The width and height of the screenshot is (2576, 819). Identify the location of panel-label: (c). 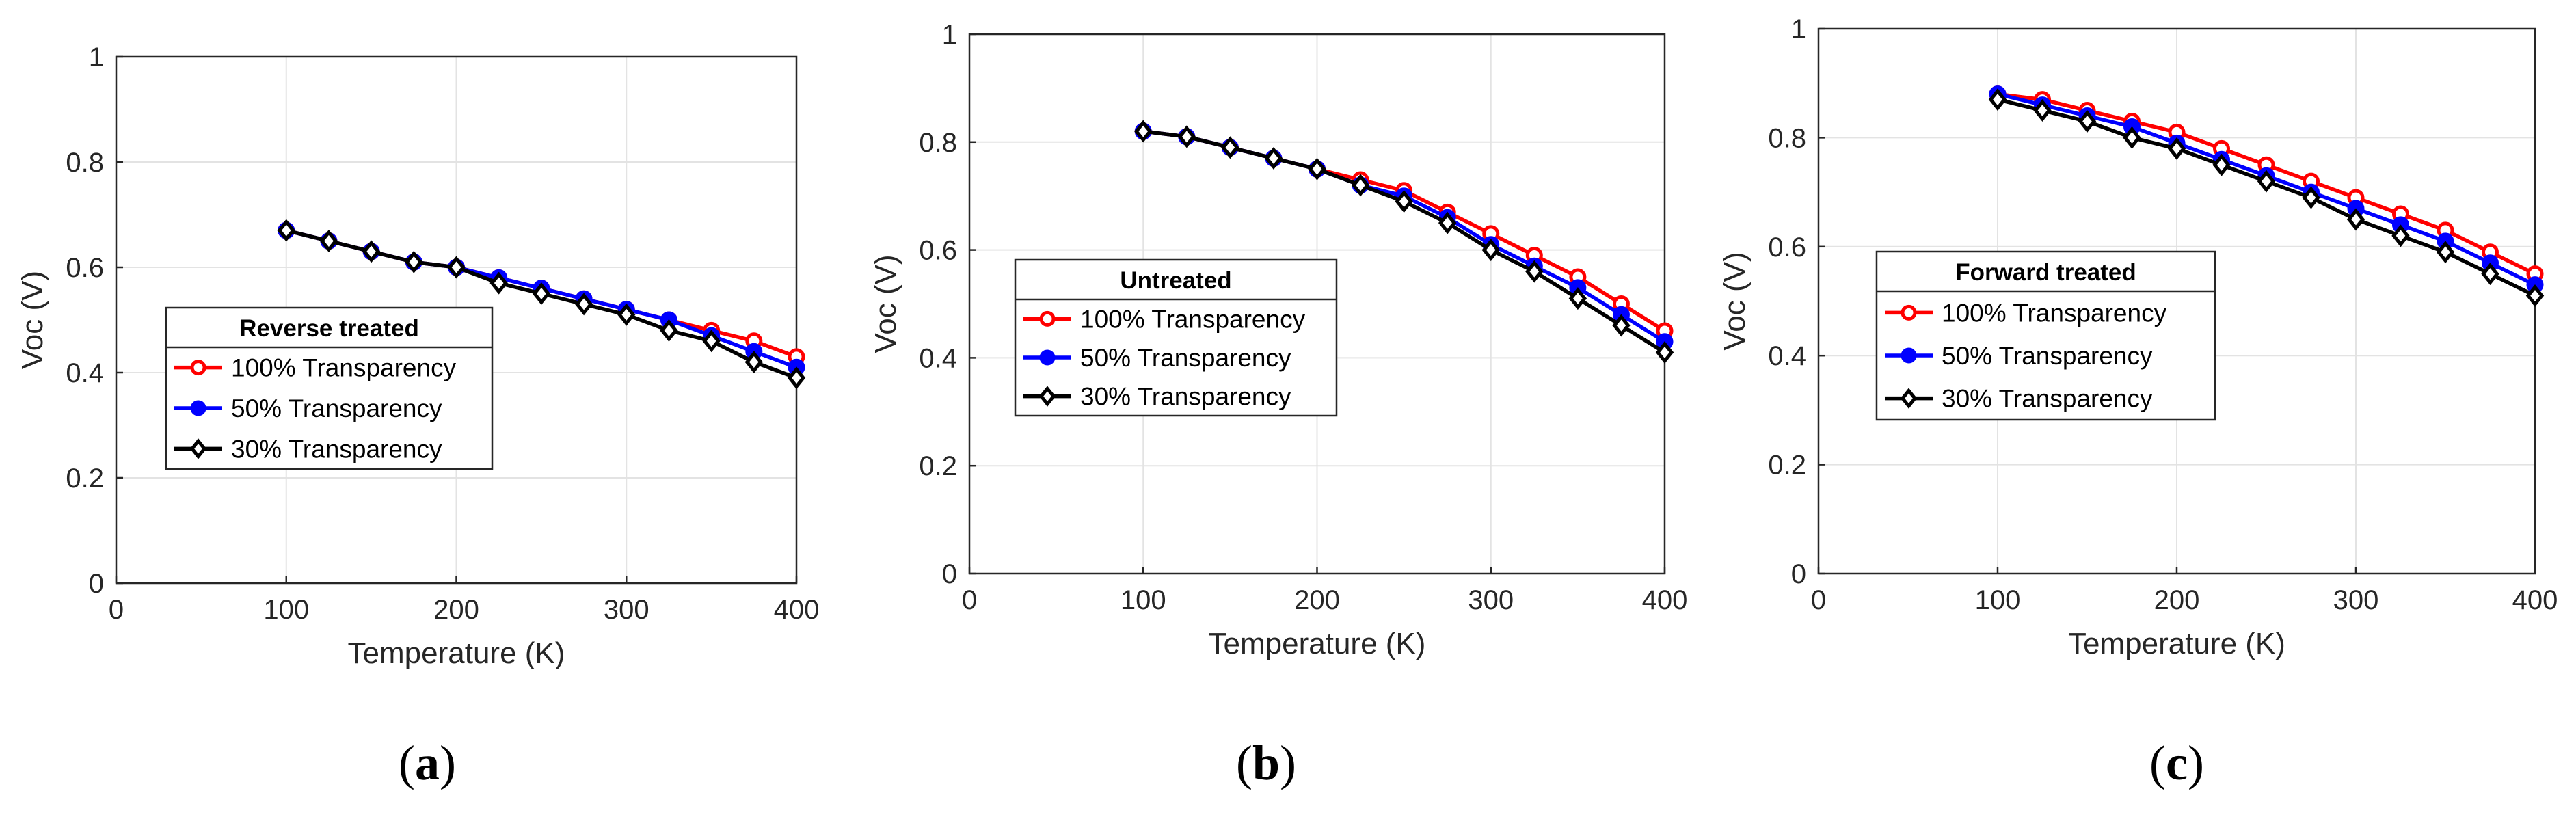
(2176, 763).